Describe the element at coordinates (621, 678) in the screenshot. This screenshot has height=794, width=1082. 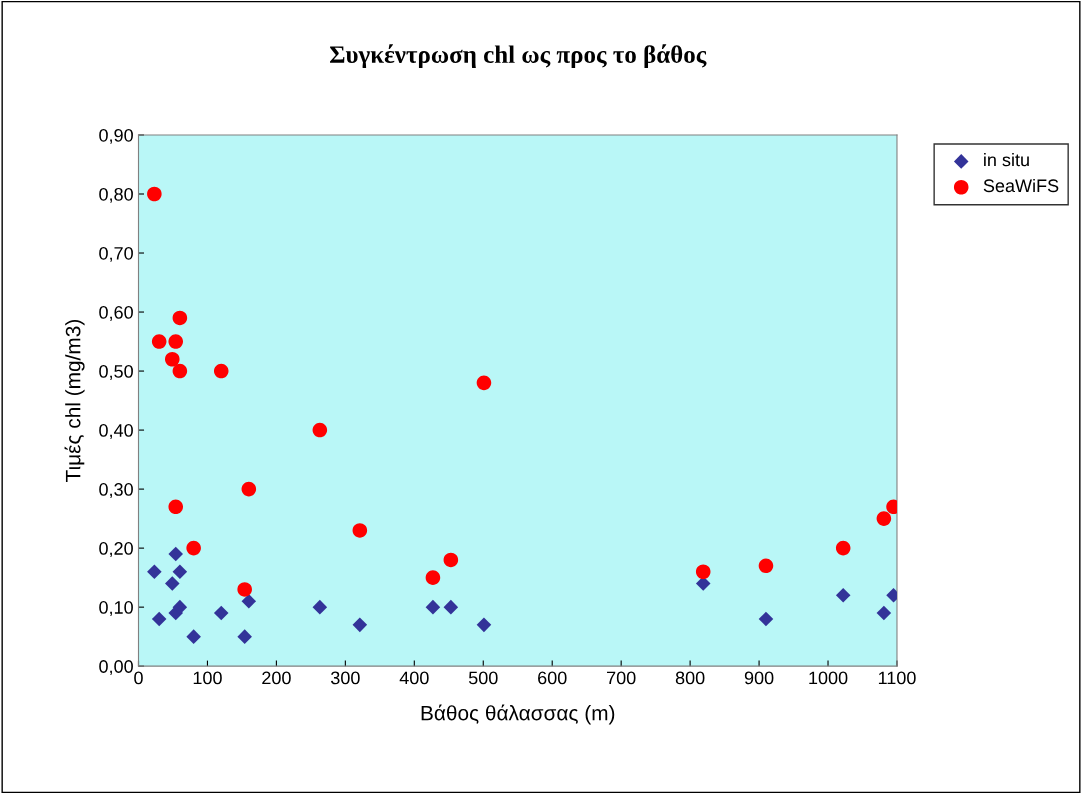
I see `x-tick-label: 700` at that location.